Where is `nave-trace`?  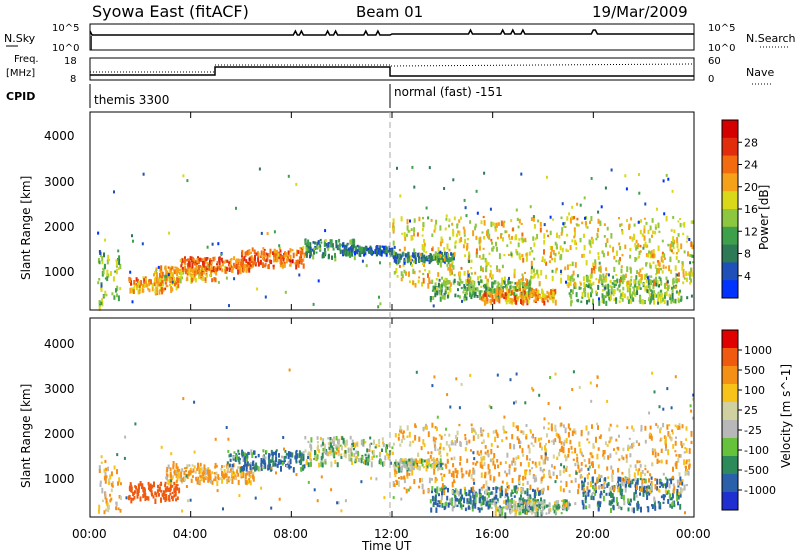 nave-trace is located at coordinates (392, 68).